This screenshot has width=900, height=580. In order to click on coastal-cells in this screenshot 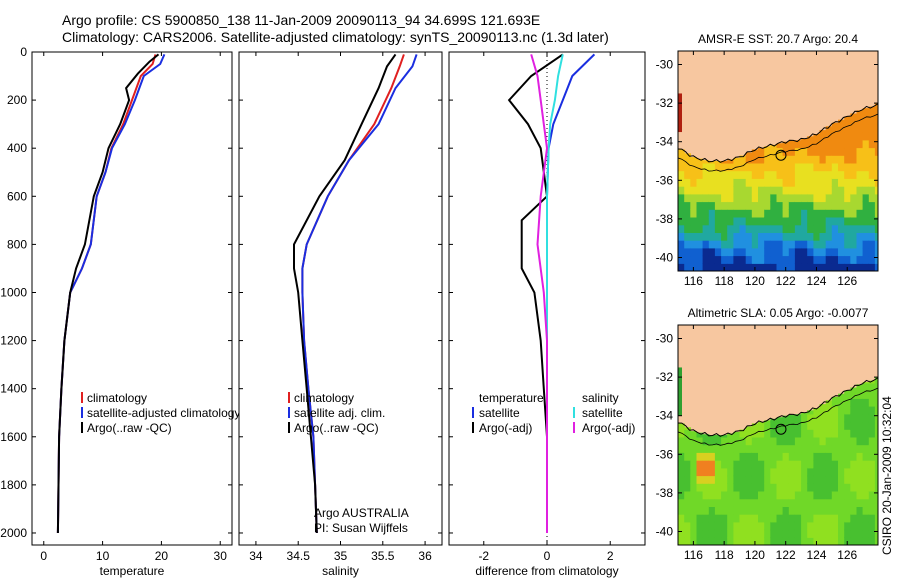, I will do `click(680, 391)`.